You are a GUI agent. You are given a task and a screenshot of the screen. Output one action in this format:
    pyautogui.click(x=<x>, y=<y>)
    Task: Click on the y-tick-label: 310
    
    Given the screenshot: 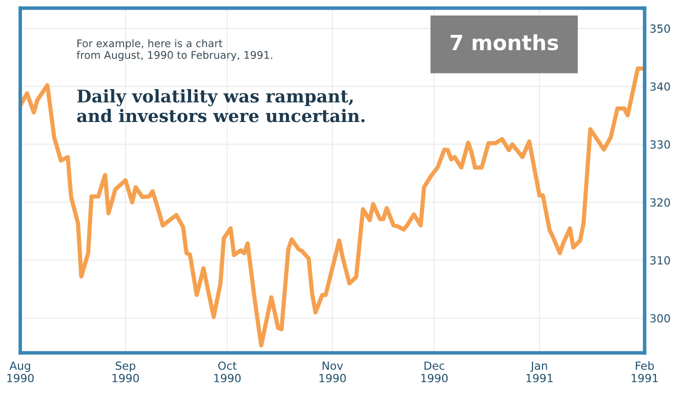 What is the action you would take?
    pyautogui.click(x=660, y=260)
    